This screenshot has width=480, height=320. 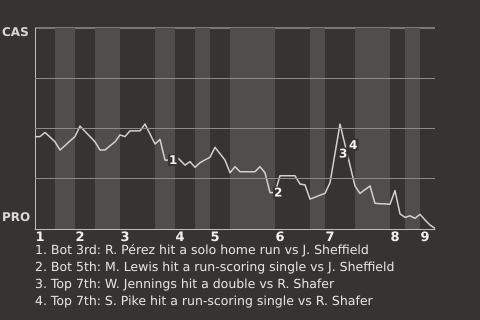 I want to click on annotation: 4, so click(x=353, y=145).